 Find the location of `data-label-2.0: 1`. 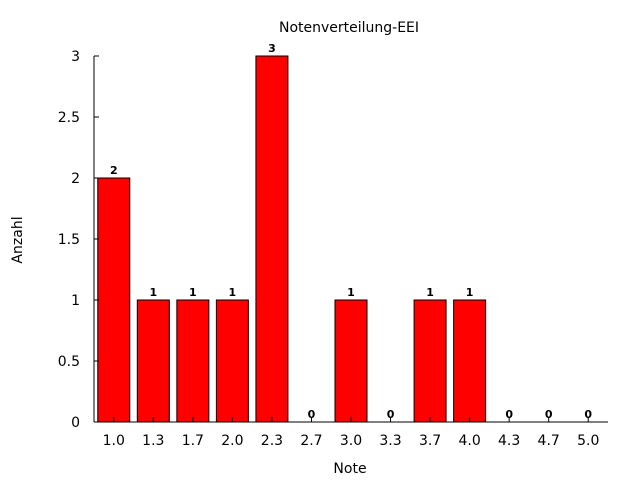

data-label-2.0: 1 is located at coordinates (233, 292).